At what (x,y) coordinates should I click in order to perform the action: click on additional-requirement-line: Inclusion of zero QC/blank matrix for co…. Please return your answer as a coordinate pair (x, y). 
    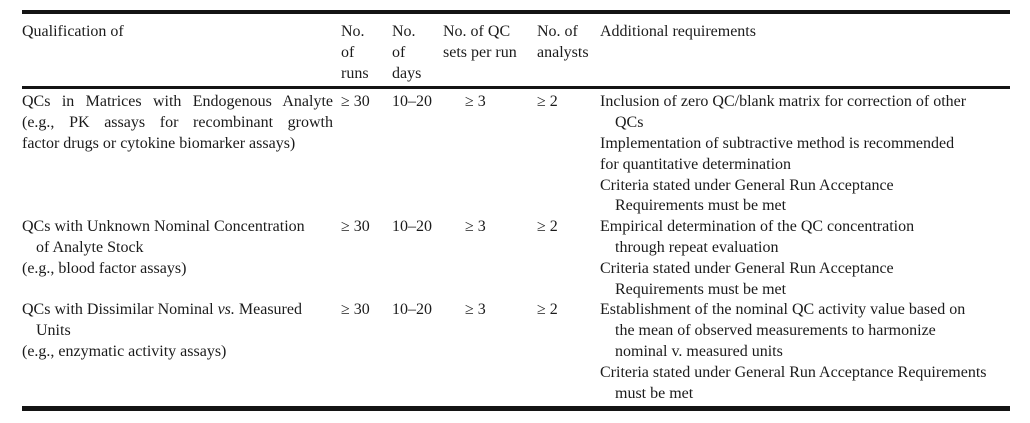
    Looking at the image, I should click on (783, 102).